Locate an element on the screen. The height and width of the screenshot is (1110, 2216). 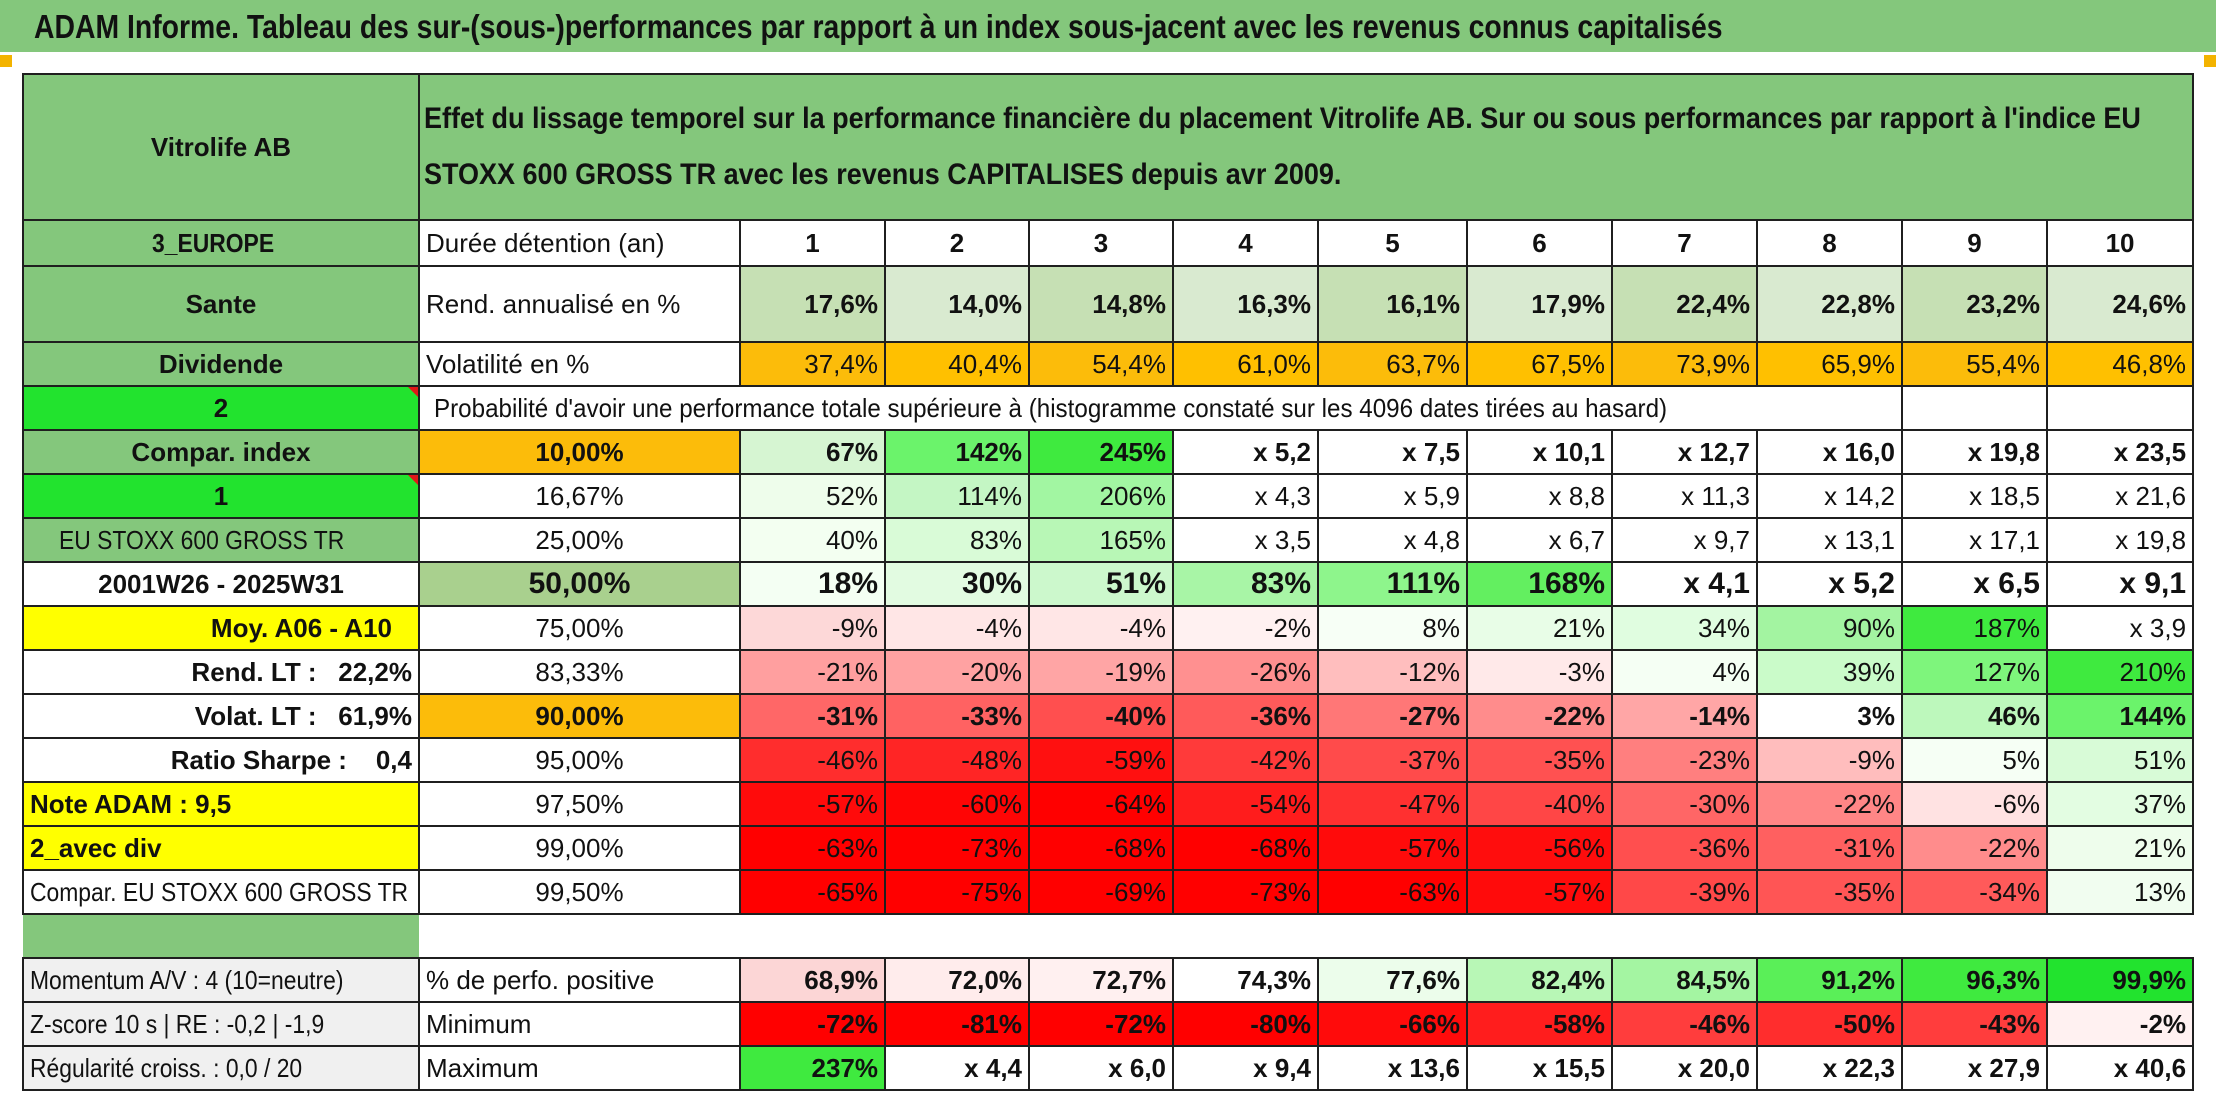
performance-cell: -9% is located at coordinates (812, 628).